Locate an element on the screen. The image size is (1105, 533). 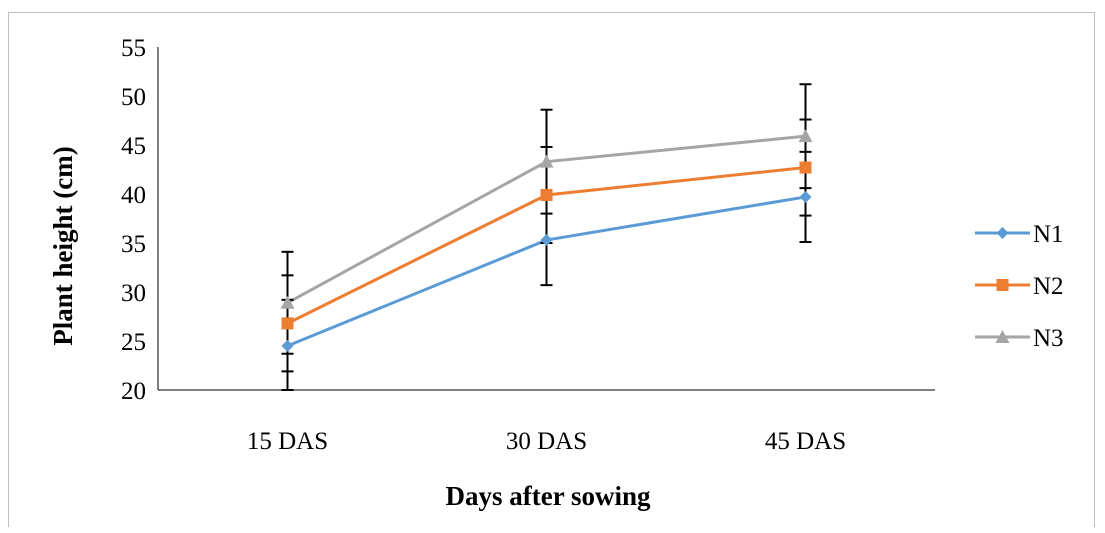
y-tick-label: 30 is located at coordinates (133, 293).